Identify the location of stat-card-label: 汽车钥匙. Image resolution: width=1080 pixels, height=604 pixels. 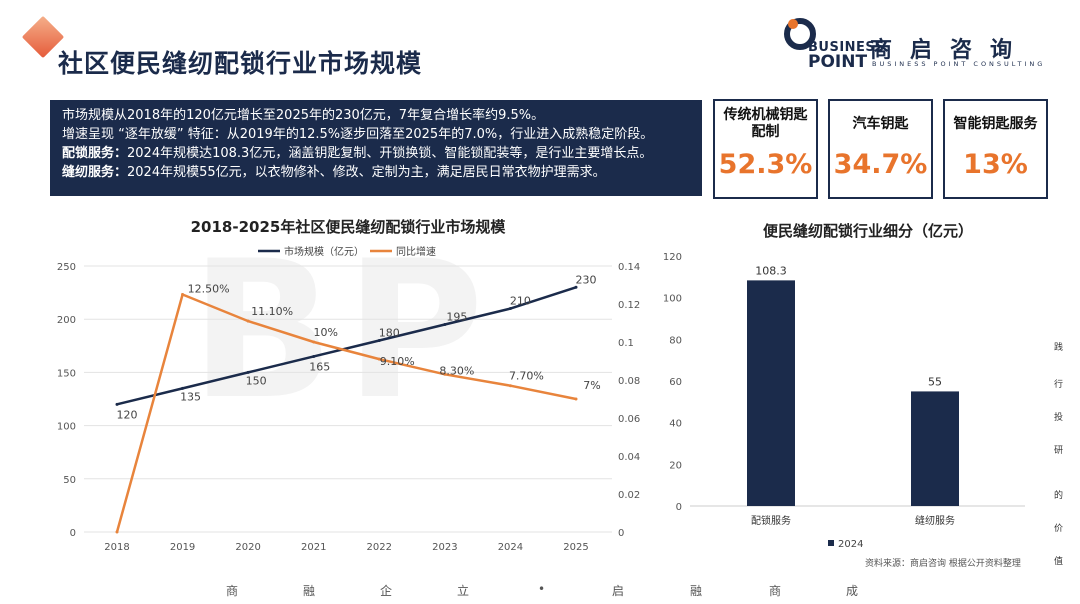
(880, 123).